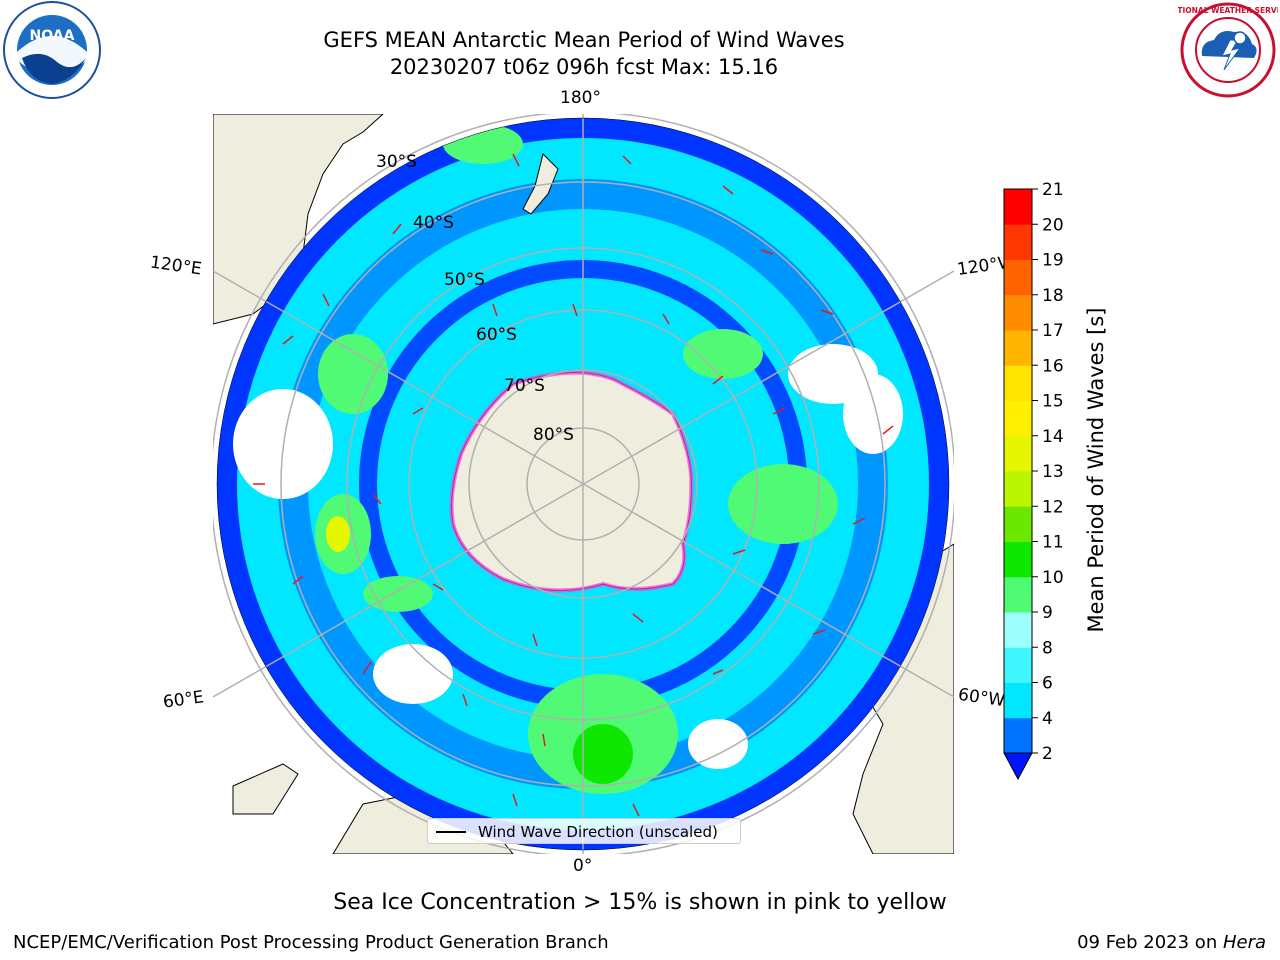  What do you see at coordinates (1053, 543) in the screenshot?
I see `colorbar-tick-label: 11` at bounding box center [1053, 543].